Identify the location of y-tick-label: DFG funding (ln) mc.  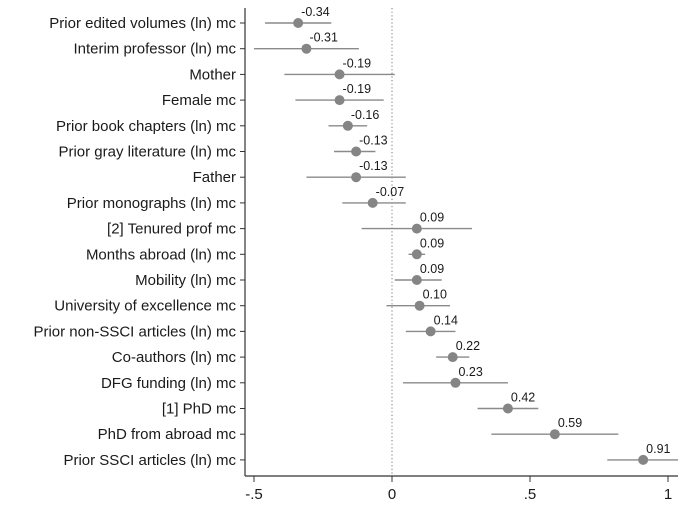
(169, 383).